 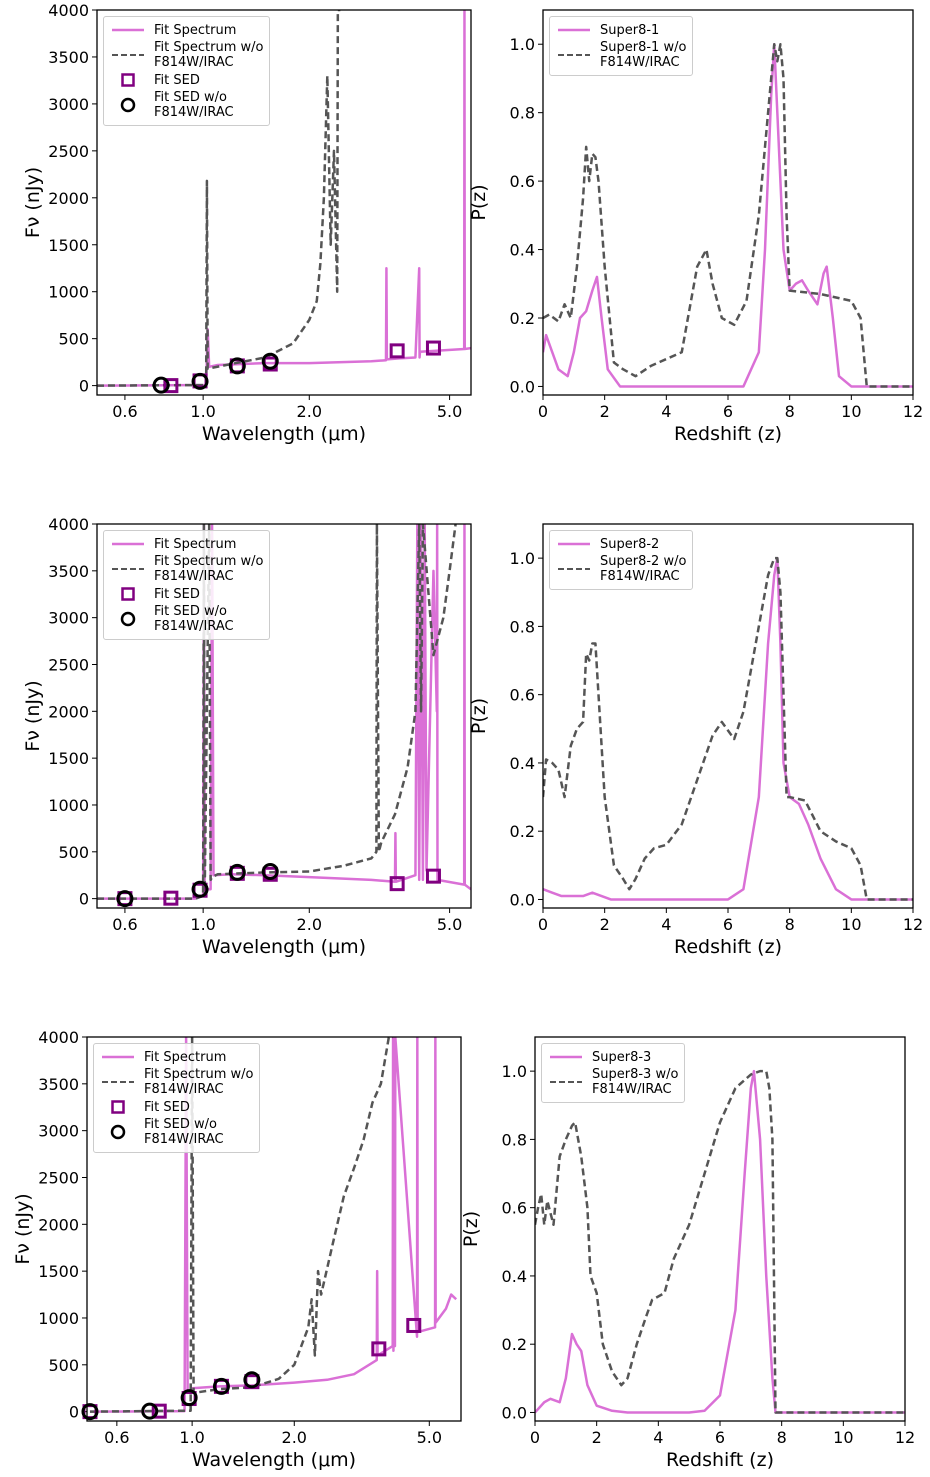 What do you see at coordinates (74, 1412) in the screenshot?
I see `y-tick-label: 0` at bounding box center [74, 1412].